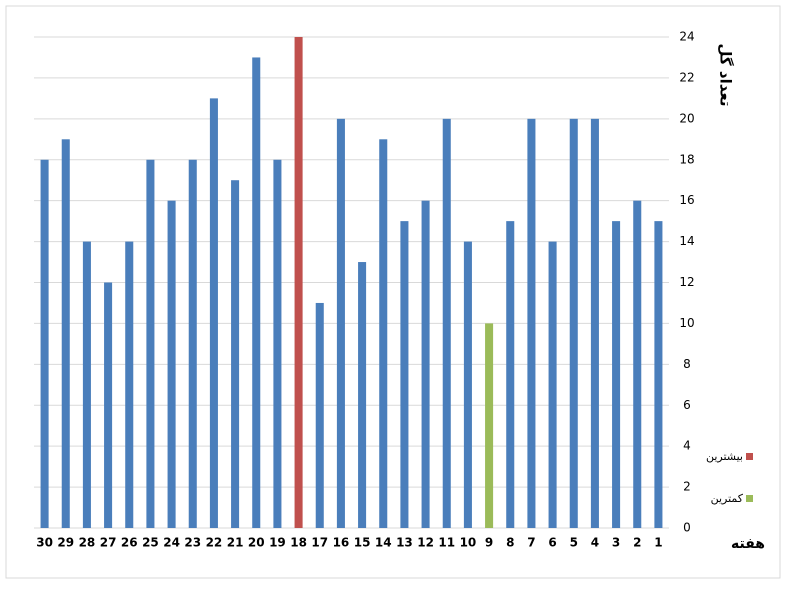 The image size is (800, 600). I want to click on x-tick-label: 12, so click(425, 543).